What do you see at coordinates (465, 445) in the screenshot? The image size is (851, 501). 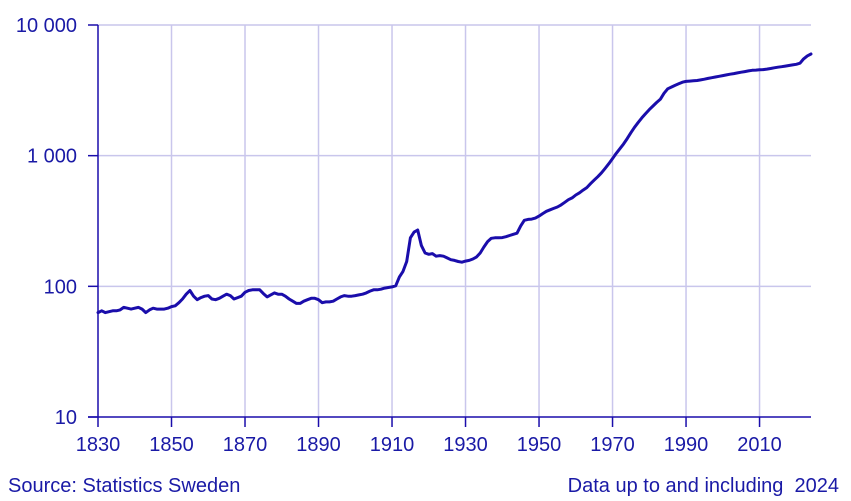 I see `x-tick-label: 1930` at bounding box center [465, 445].